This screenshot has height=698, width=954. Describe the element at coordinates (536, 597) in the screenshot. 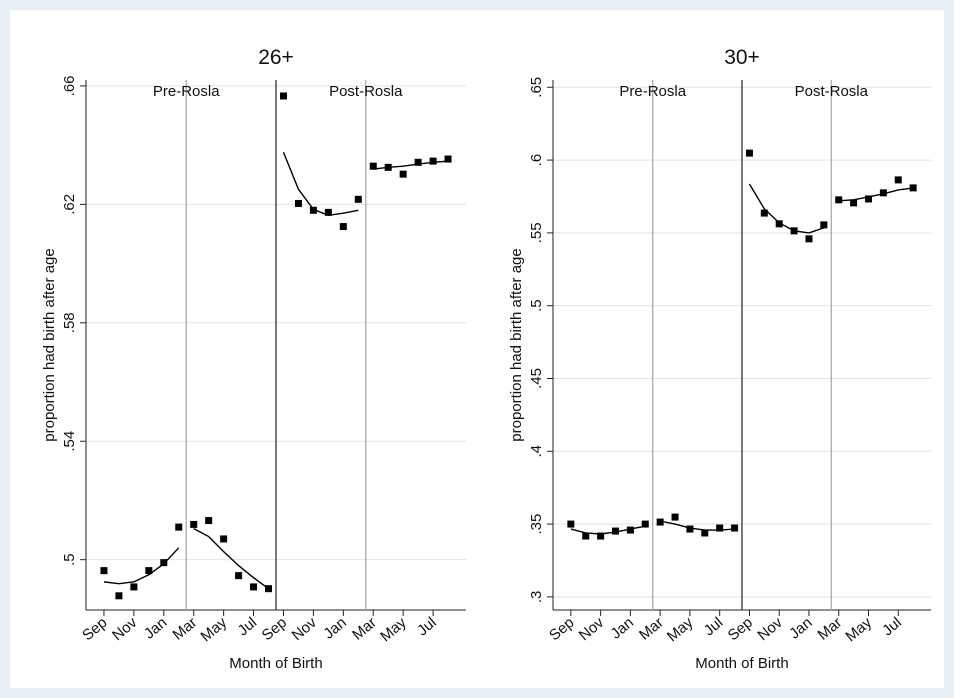

I see `y-tick-label: .3` at that location.